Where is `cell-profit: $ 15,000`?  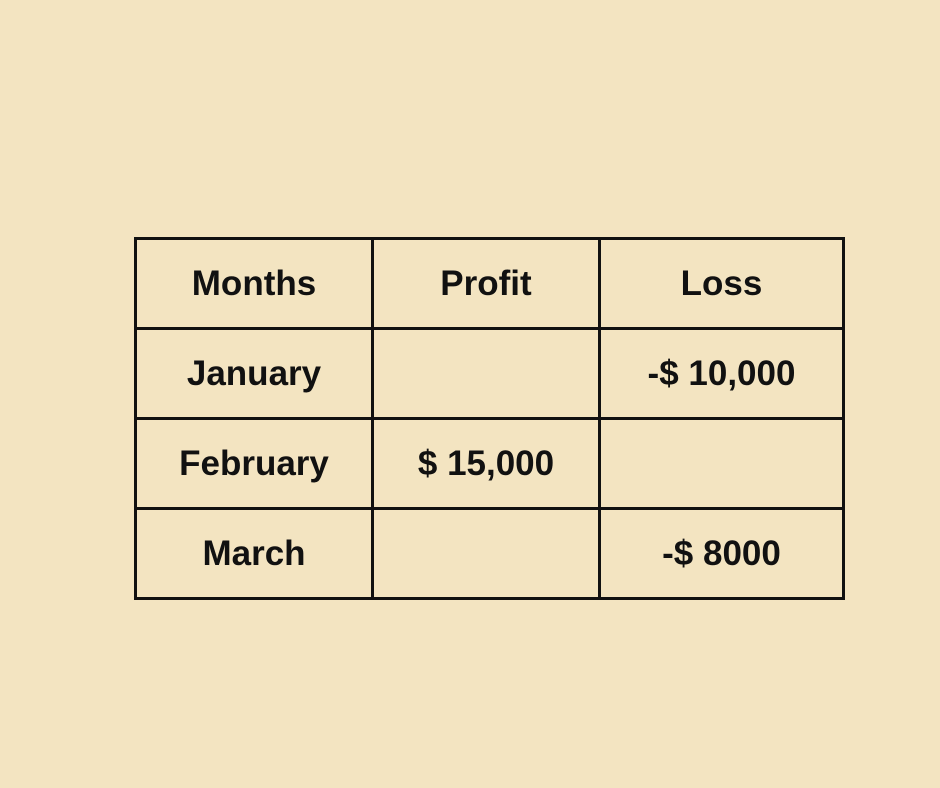
cell-profit: $ 15,000 is located at coordinates (486, 463).